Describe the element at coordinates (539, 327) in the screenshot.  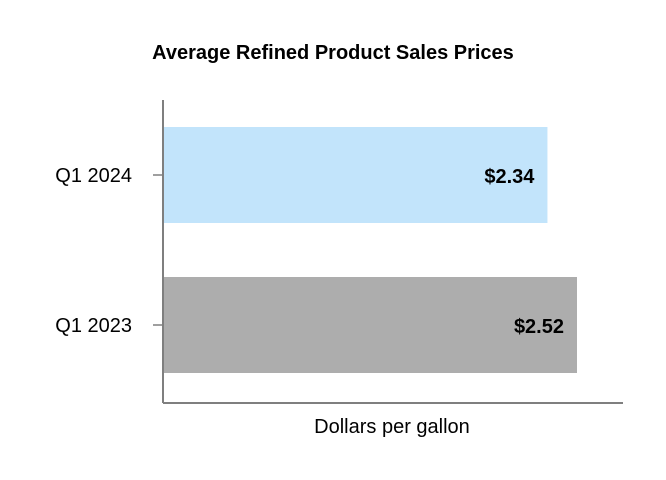
I see `value-label-q1-2023: $2.52` at that location.